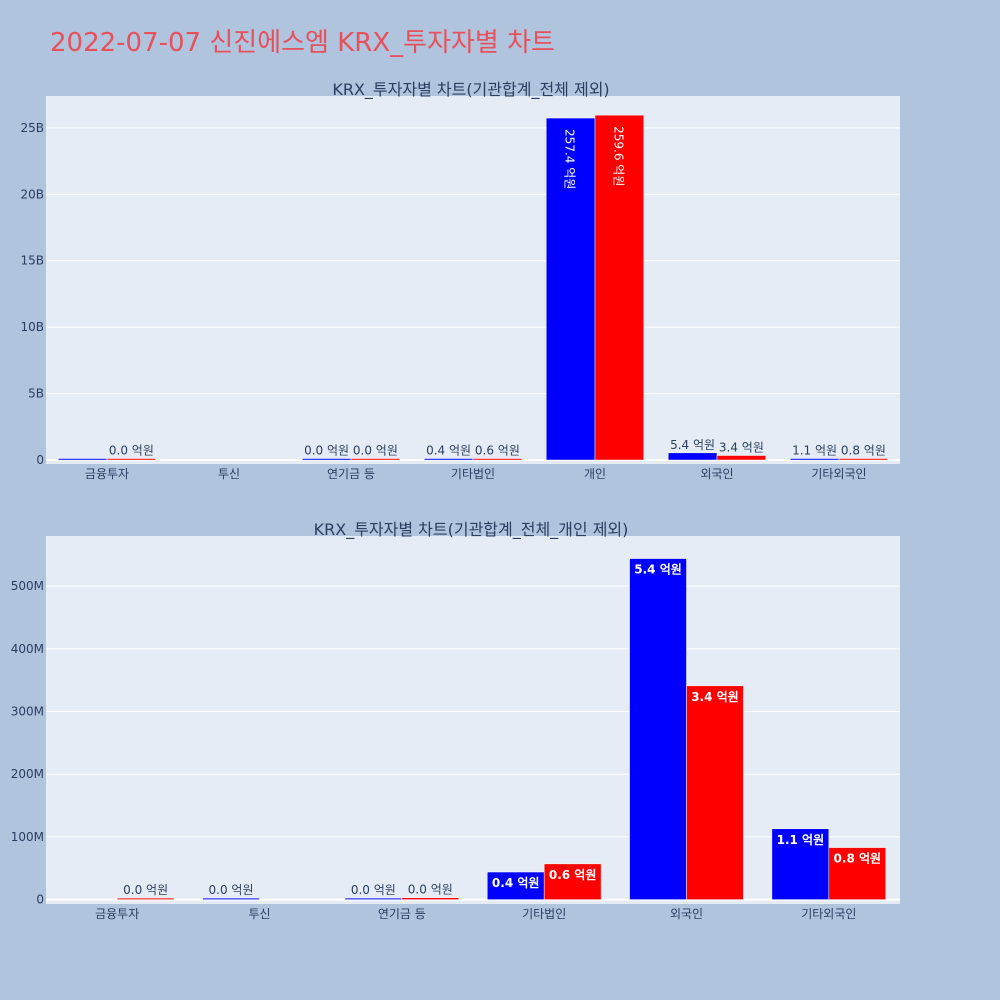 This screenshot has width=1000, height=1000. Describe the element at coordinates (27, 837) in the screenshot. I see `y-tick-label: 100M` at that location.